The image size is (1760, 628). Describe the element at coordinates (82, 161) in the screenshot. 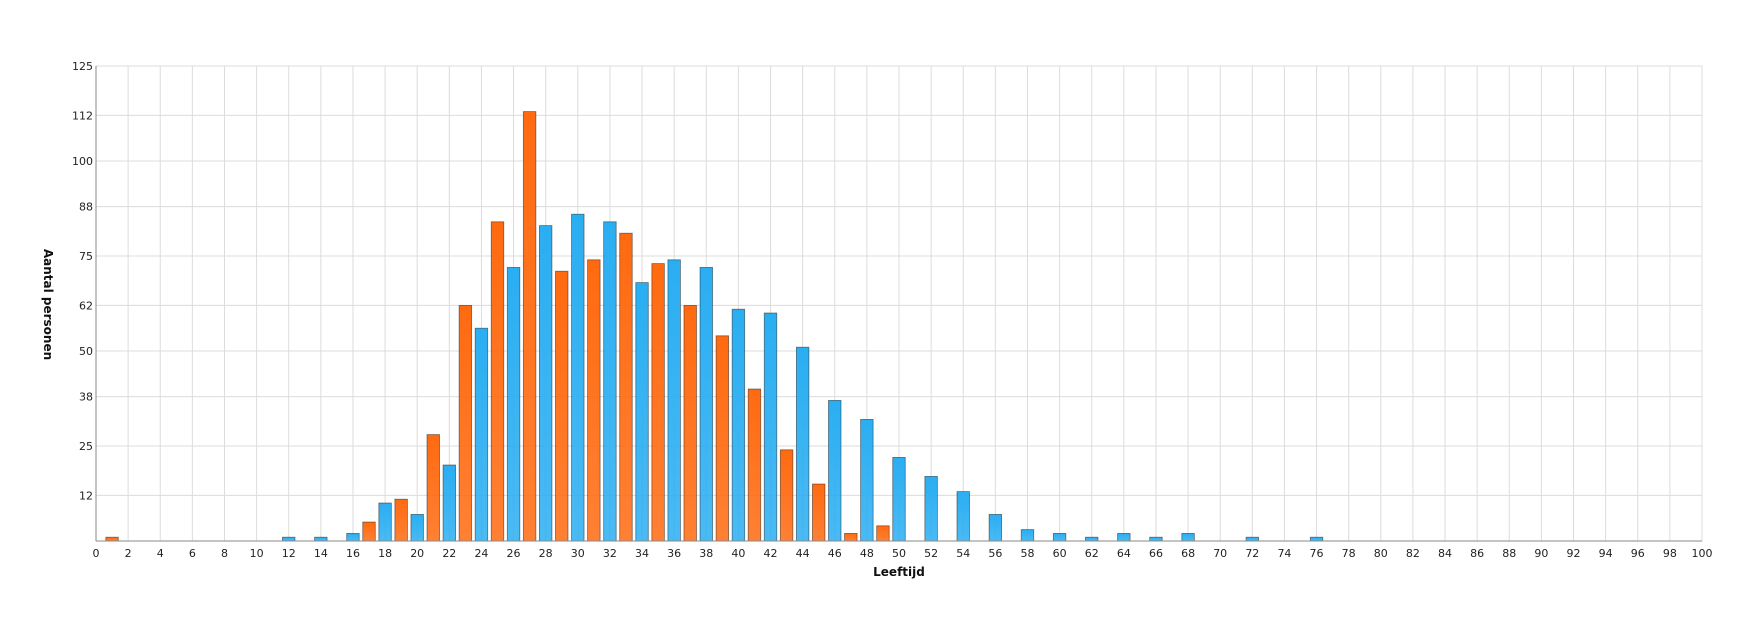

I see `y-tick-label: 100` at that location.